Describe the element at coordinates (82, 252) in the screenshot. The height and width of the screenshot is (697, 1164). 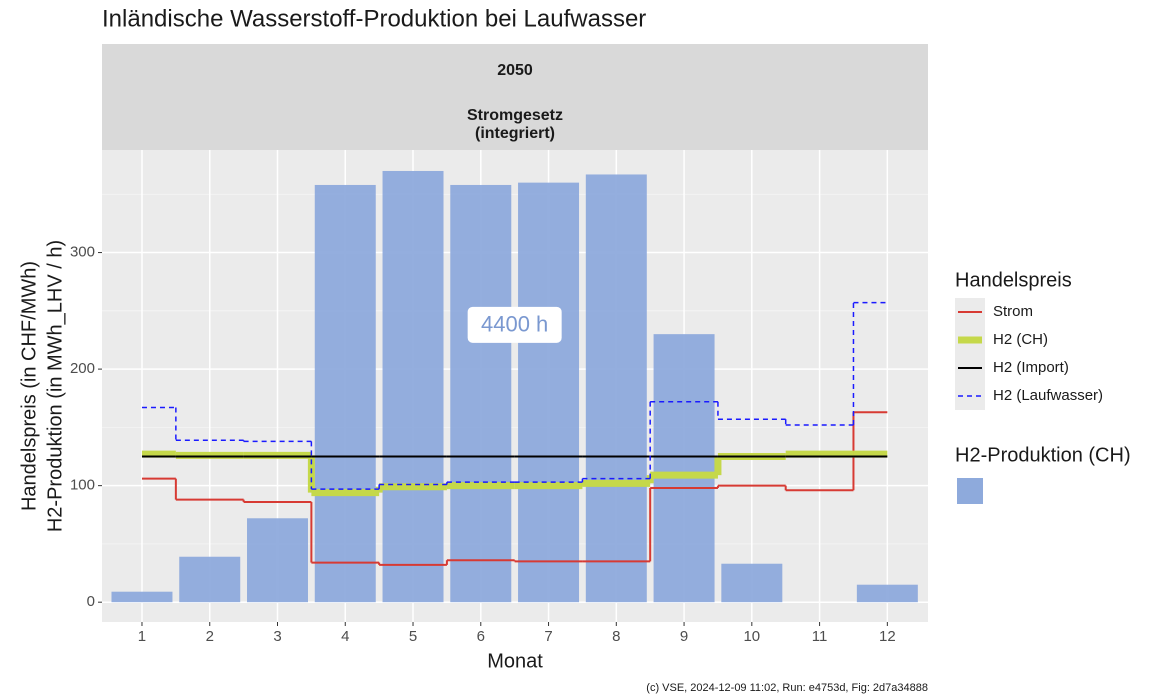
I see `y-tick-label: 300` at that location.